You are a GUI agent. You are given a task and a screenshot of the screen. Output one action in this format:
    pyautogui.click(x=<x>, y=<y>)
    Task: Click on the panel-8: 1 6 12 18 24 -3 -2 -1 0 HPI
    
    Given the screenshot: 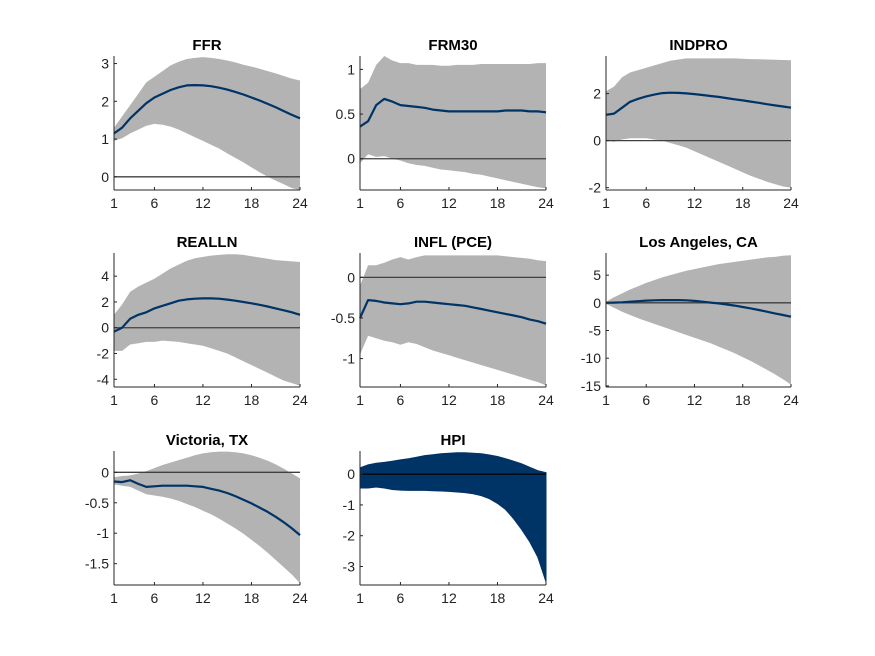 What is the action you would take?
    pyautogui.click(x=448, y=519)
    